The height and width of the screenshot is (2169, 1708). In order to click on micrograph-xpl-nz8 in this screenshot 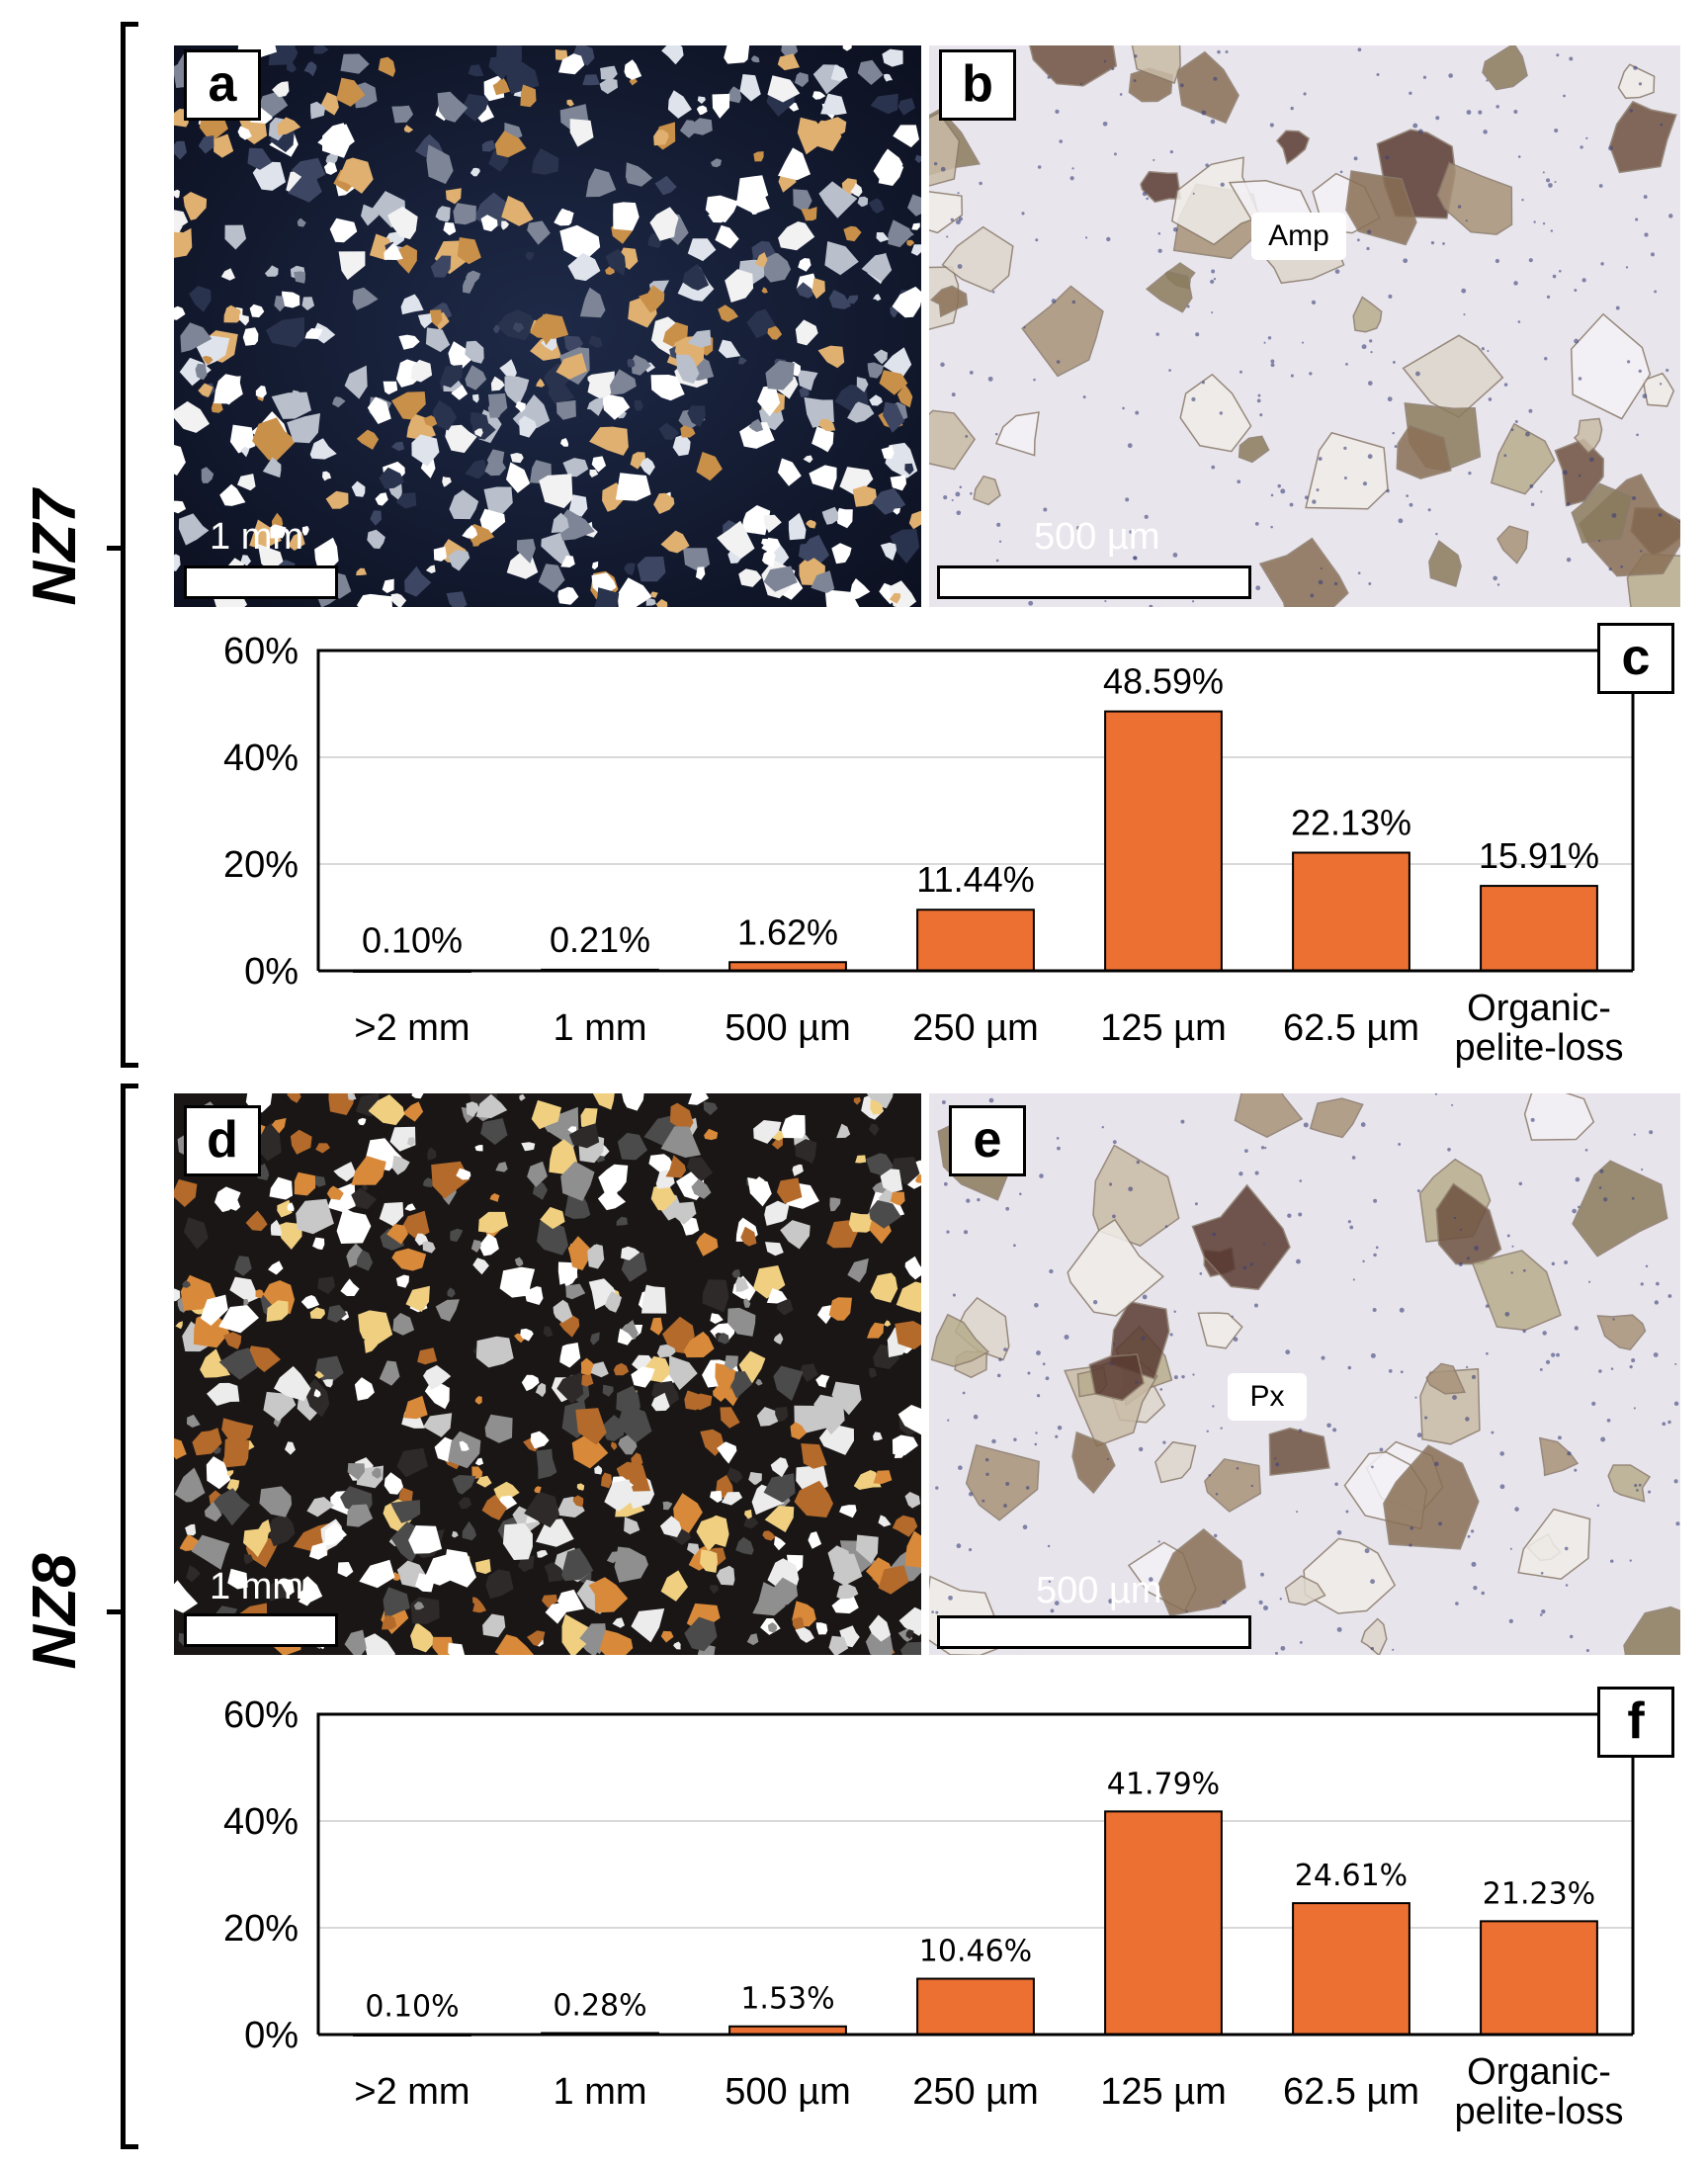, I will do `click(547, 1374)`.